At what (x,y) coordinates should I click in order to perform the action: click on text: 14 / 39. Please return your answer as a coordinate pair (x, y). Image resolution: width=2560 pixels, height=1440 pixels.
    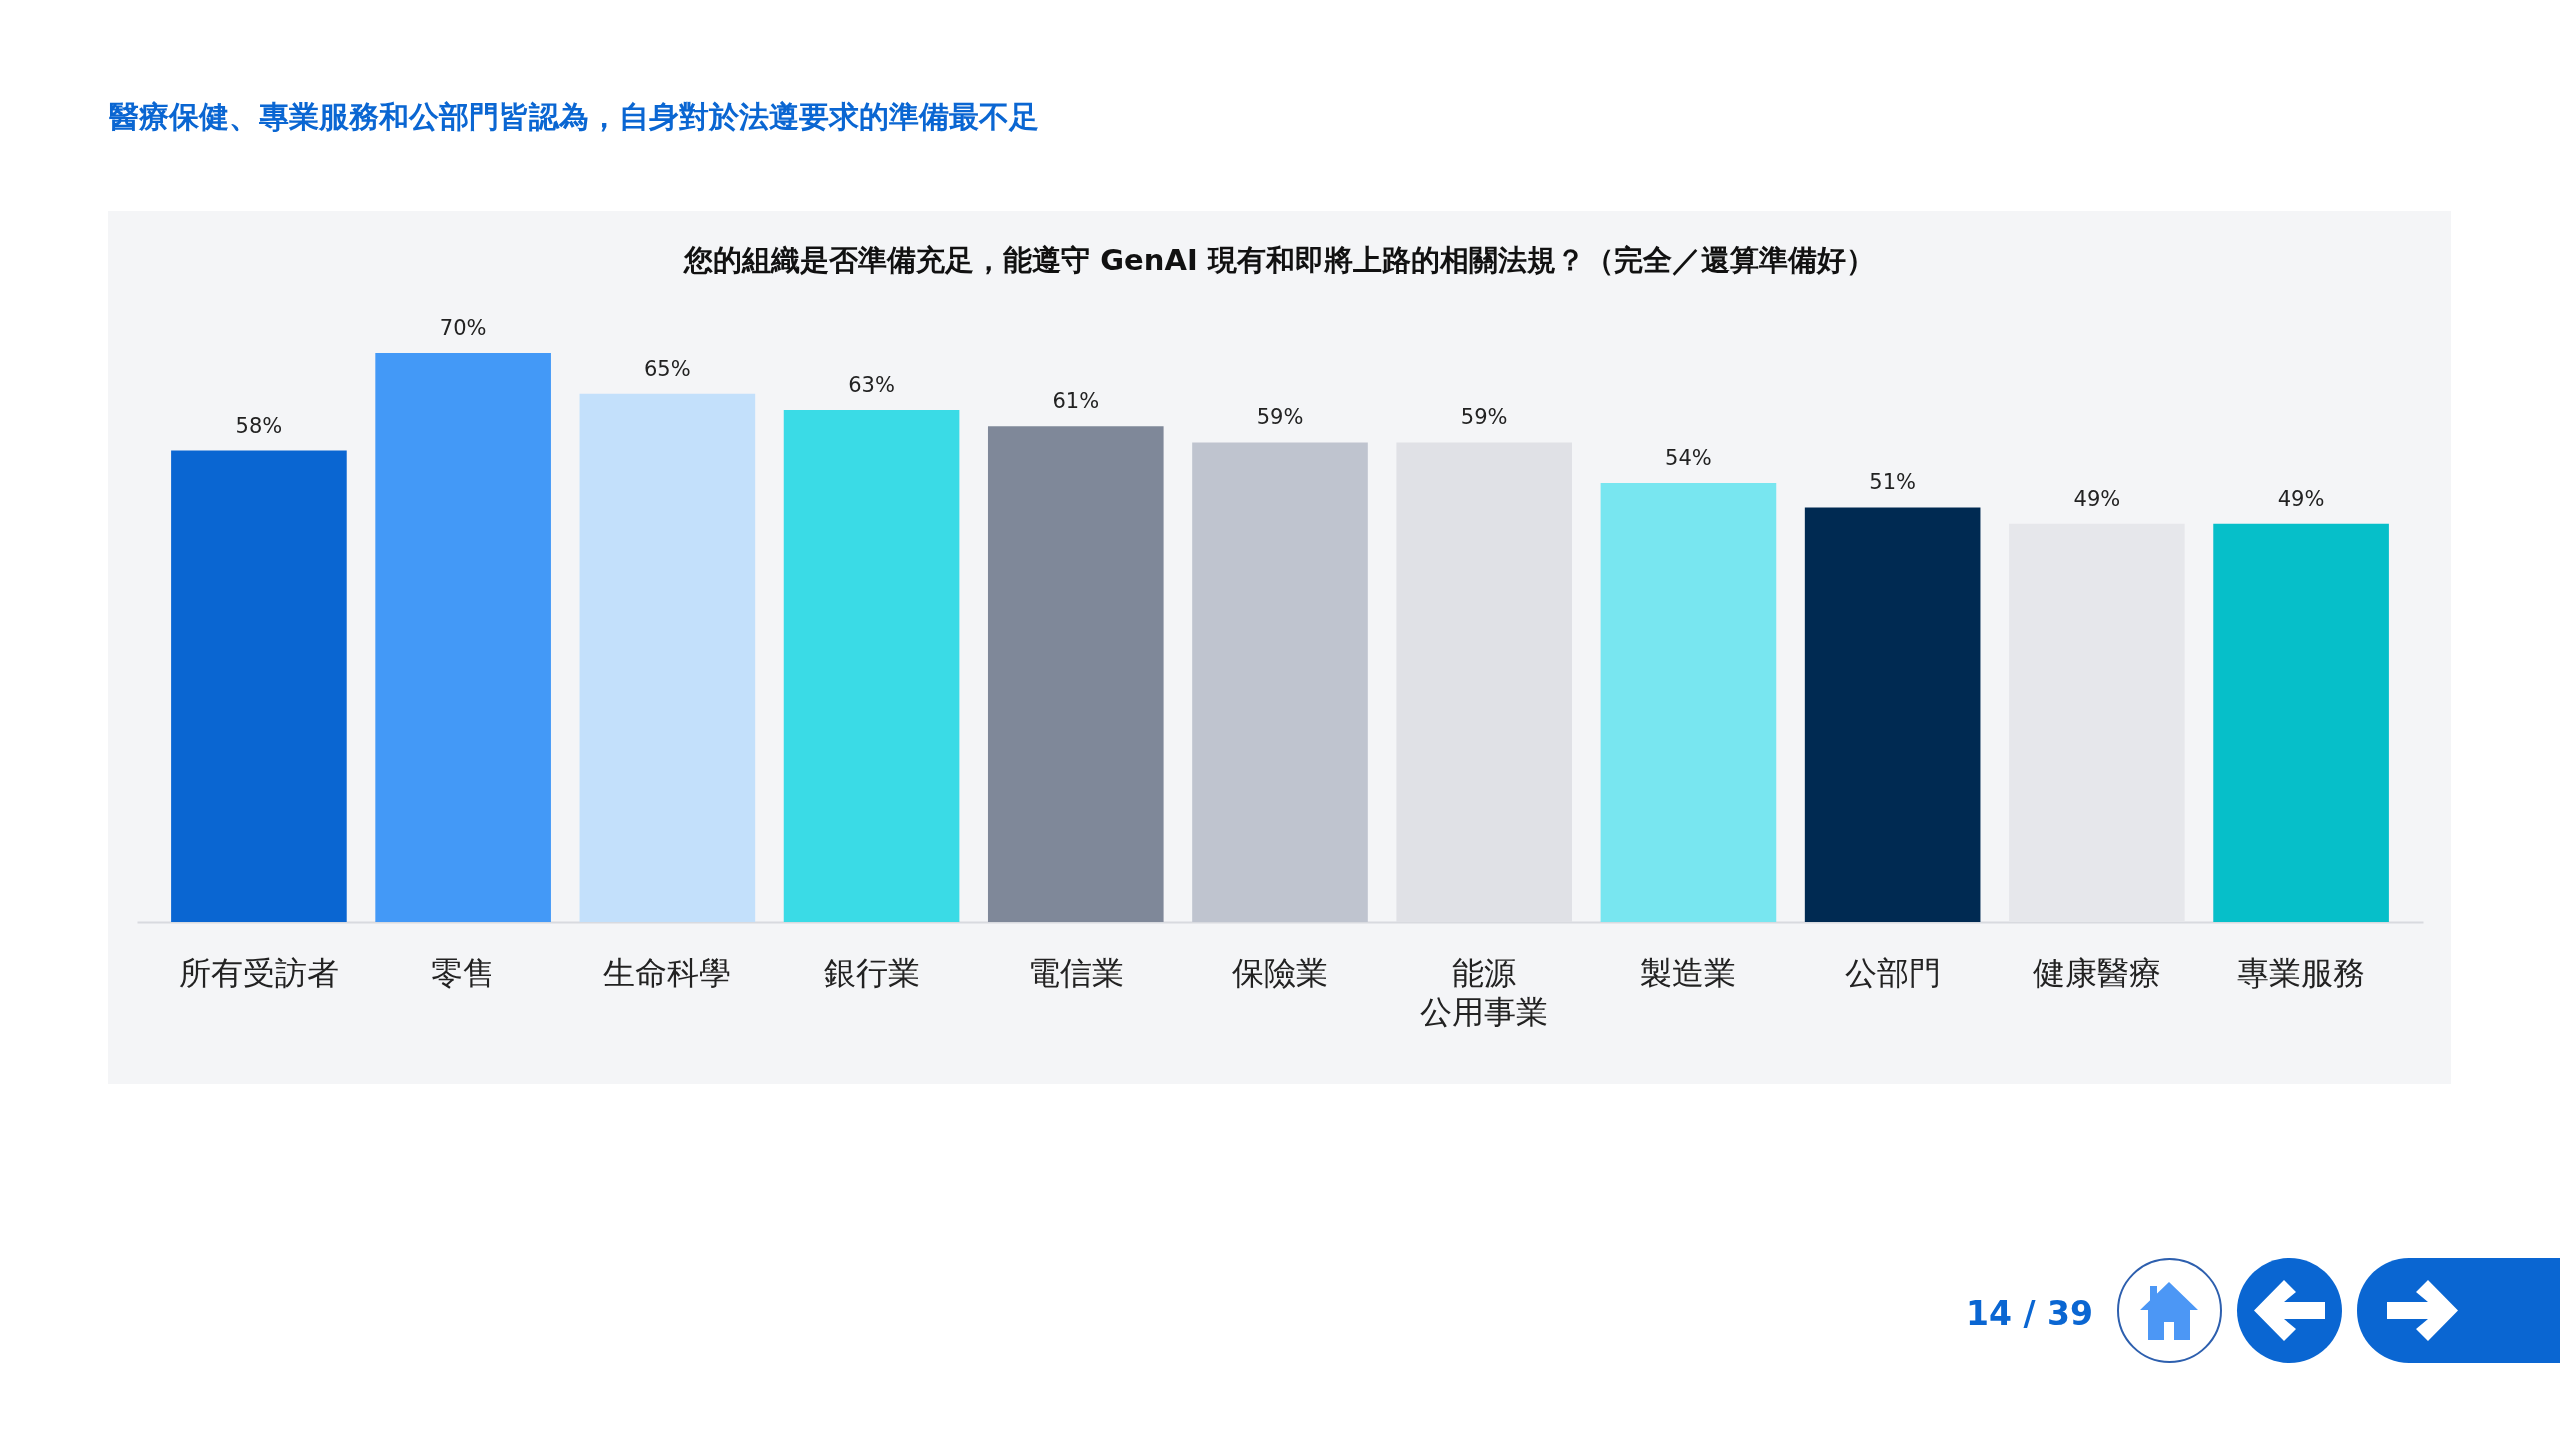
    Looking at the image, I should click on (2029, 1314).